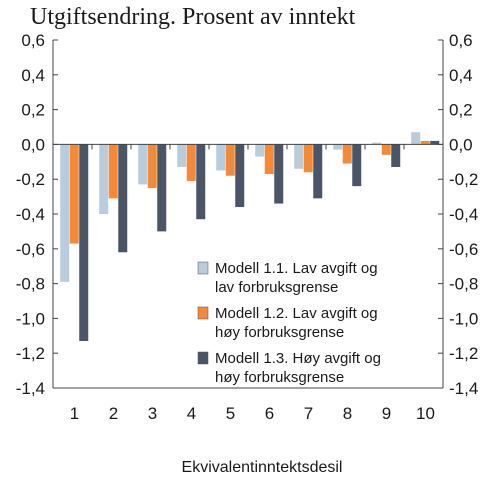  What do you see at coordinates (463, 214) in the screenshot?
I see `y-tick-label-right: -0,4` at bounding box center [463, 214].